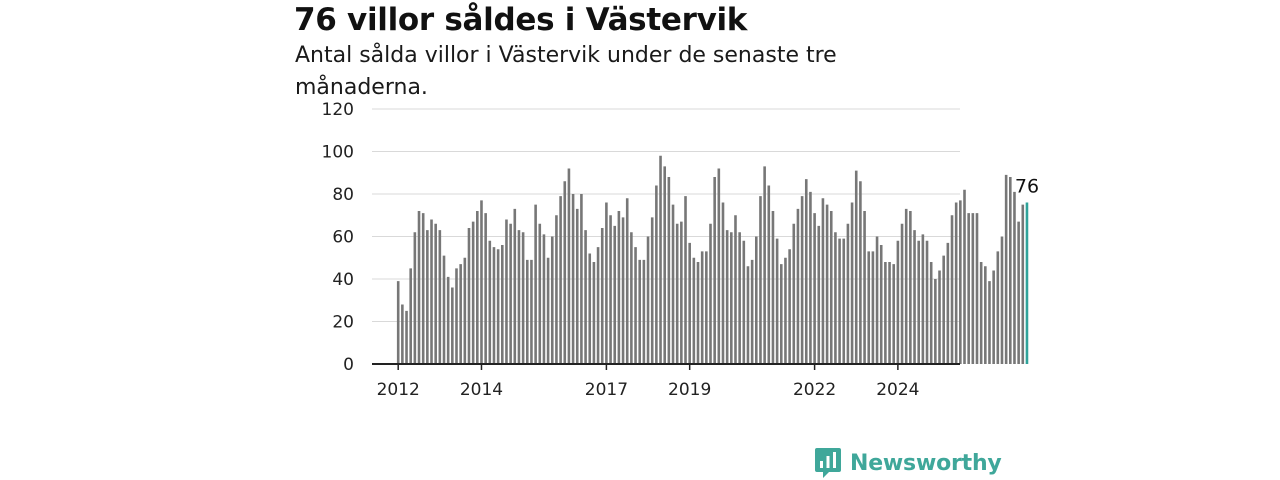 The width and height of the screenshot is (1280, 480). What do you see at coordinates (338, 110) in the screenshot?
I see `y-tick-label: 120` at bounding box center [338, 110].